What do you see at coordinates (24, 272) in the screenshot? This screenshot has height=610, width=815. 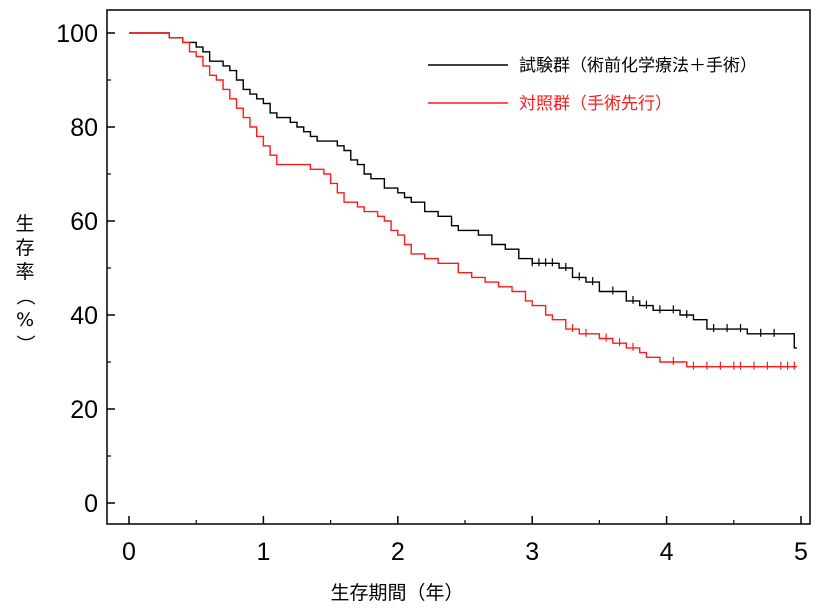 I see `y-axis-title-char: 率` at bounding box center [24, 272].